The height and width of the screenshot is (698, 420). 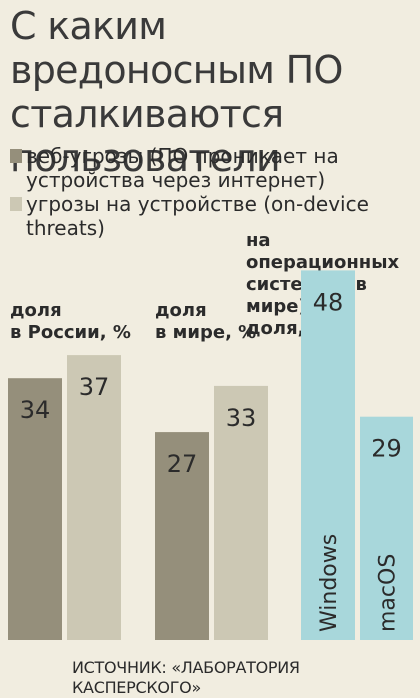 I want to click on group-label-world-line1: доля, so click(x=181, y=310).